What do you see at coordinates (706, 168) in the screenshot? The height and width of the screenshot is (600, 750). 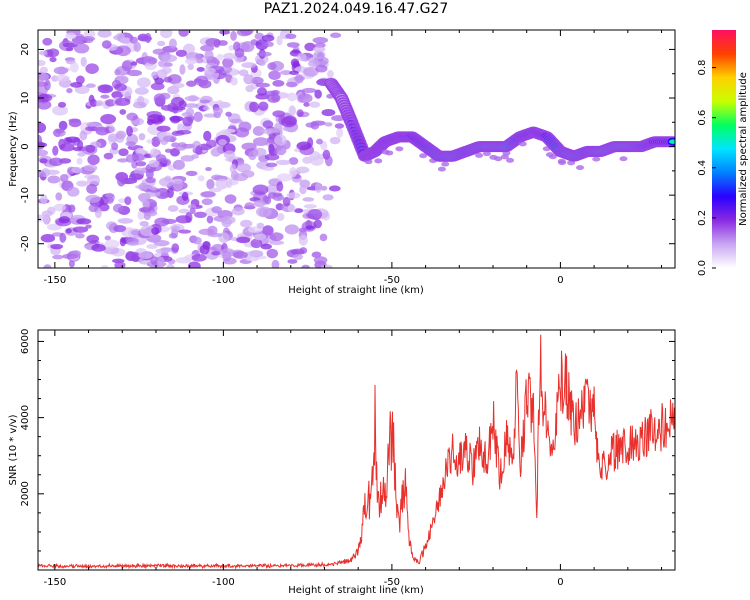 I see `colorbar-axis: 0.0 0.2 0.4 0.6 0.8` at bounding box center [706, 168].